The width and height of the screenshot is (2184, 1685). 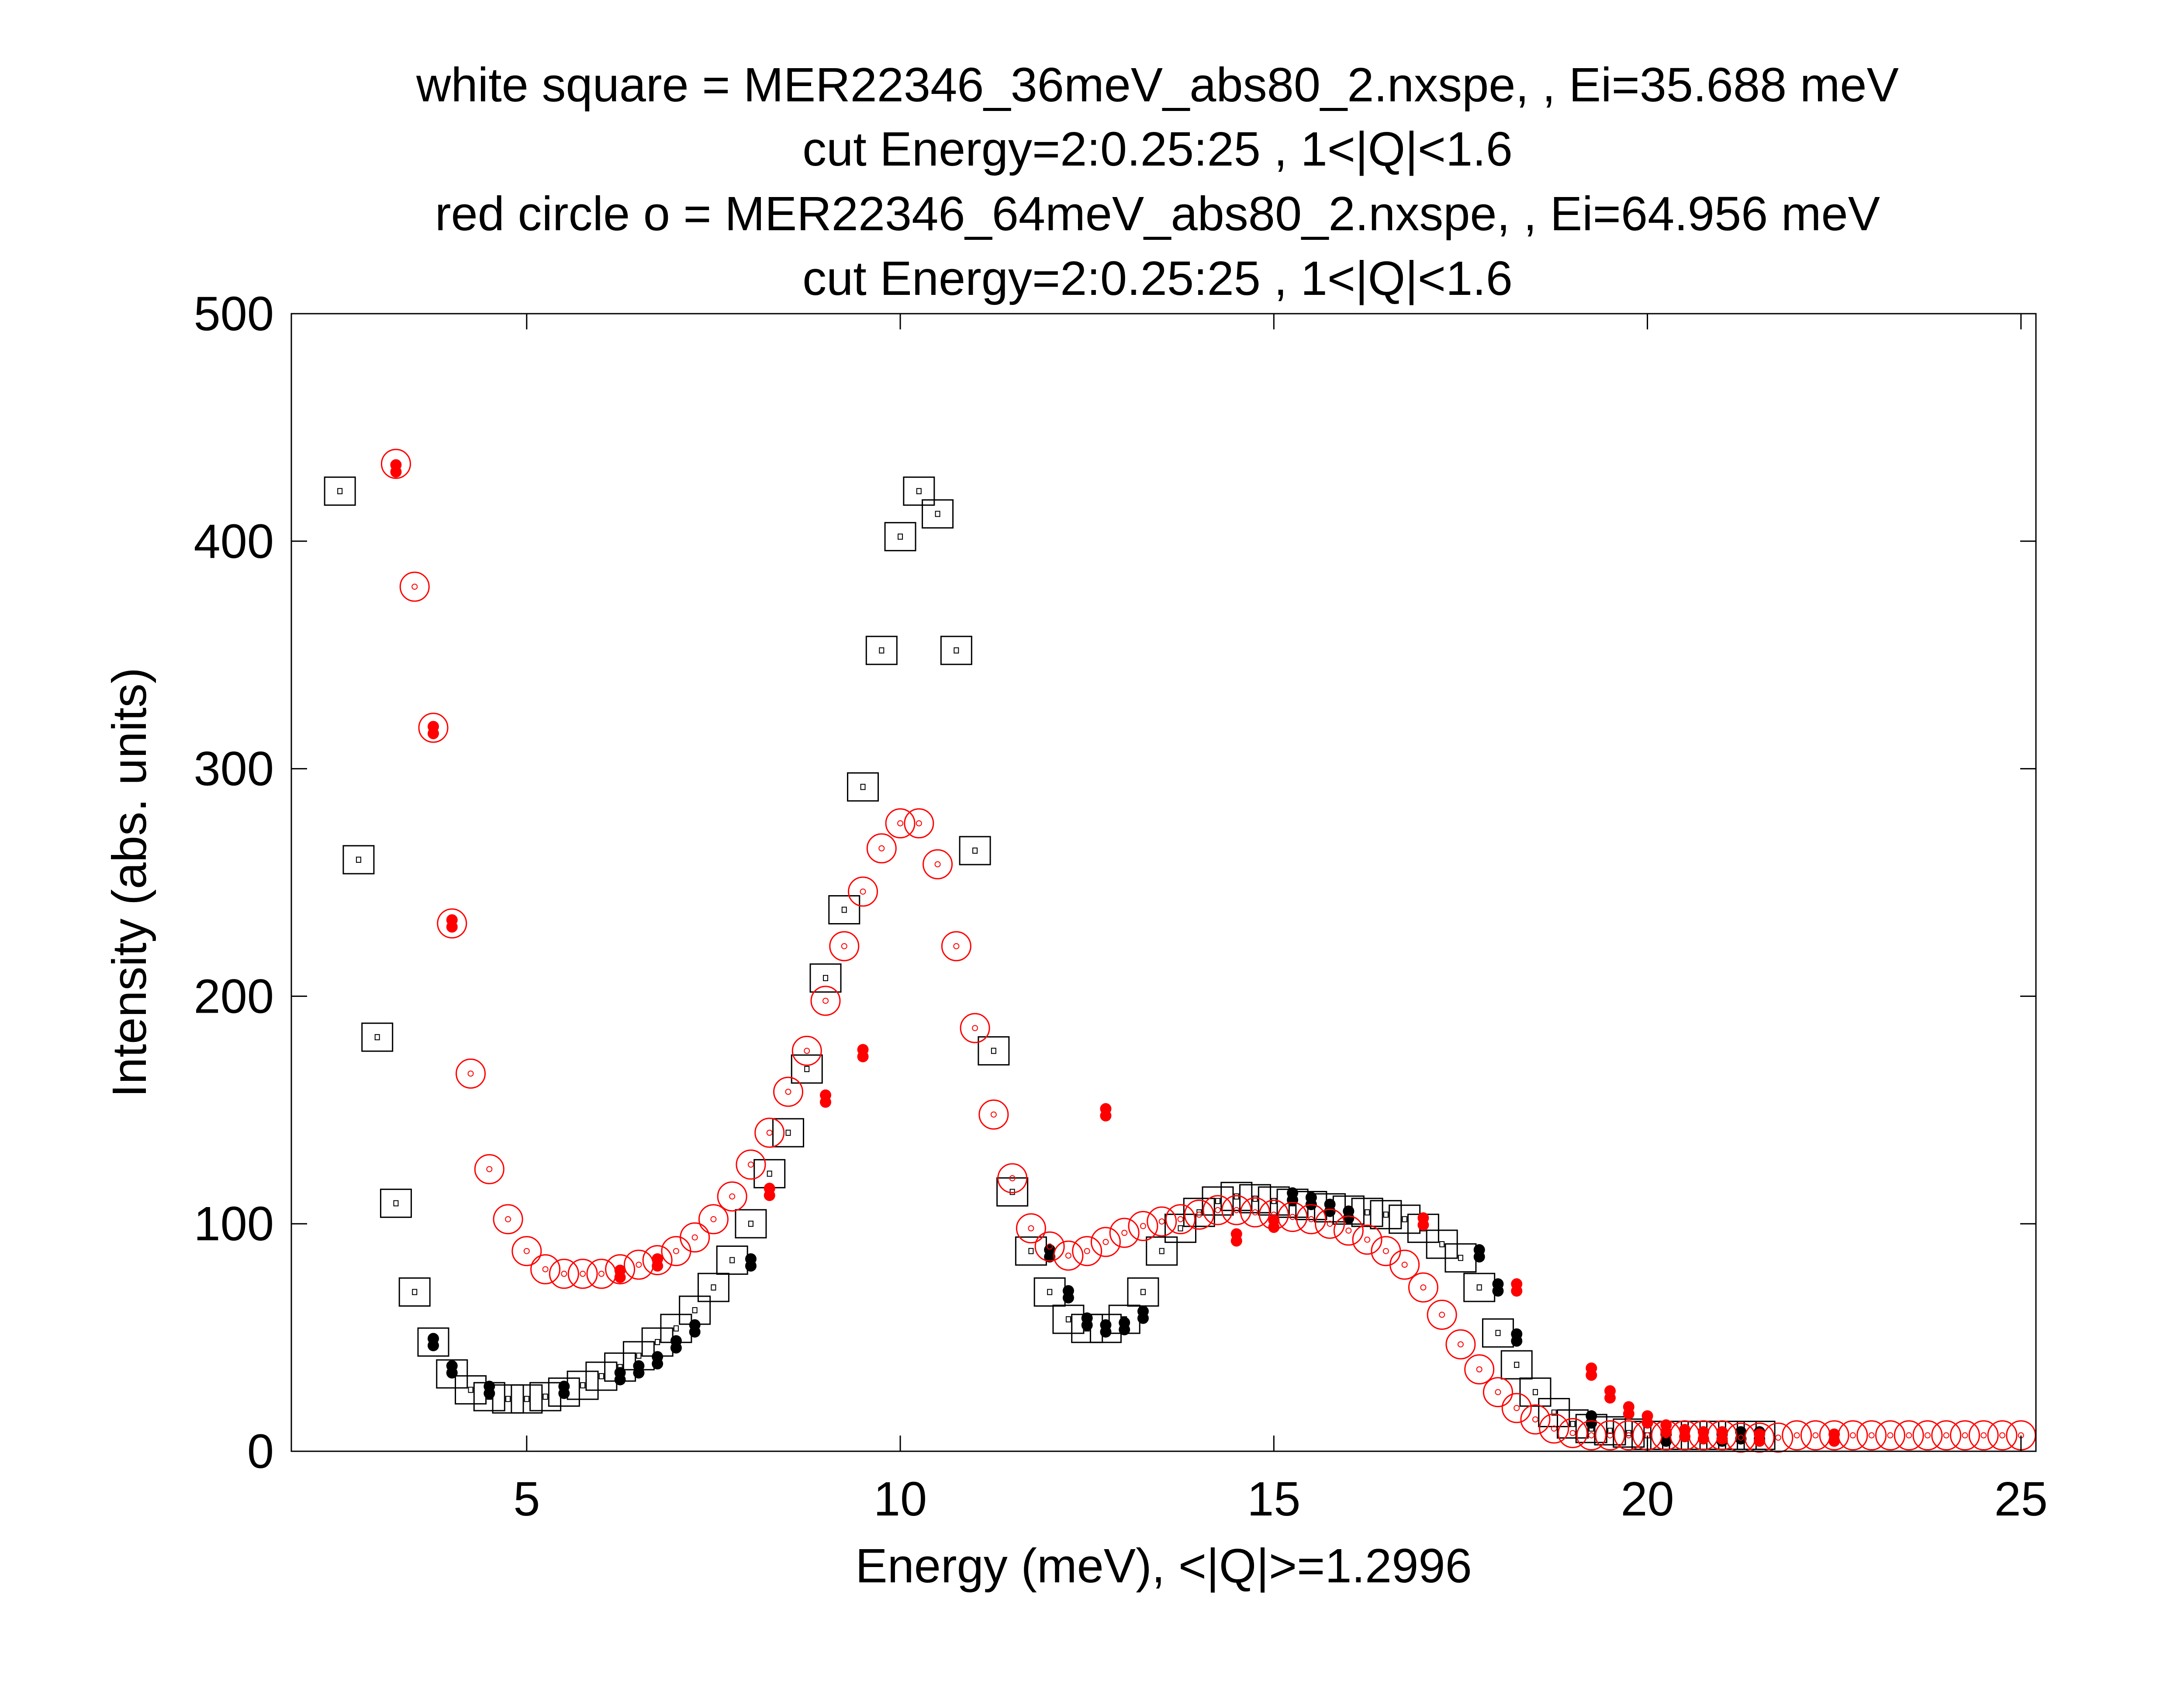 I want to click on chart-title-line-4: cut Energy=2:0.25:25 , 1<|Q|<1.6, so click(x=1157, y=278).